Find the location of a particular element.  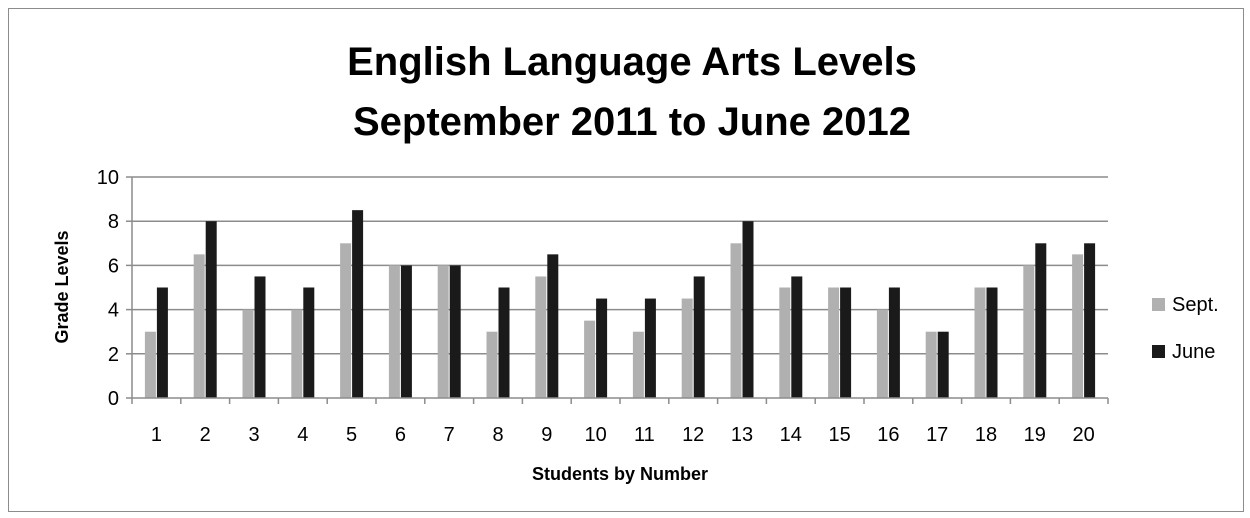

x-tick-label: 19 is located at coordinates (1035, 435).